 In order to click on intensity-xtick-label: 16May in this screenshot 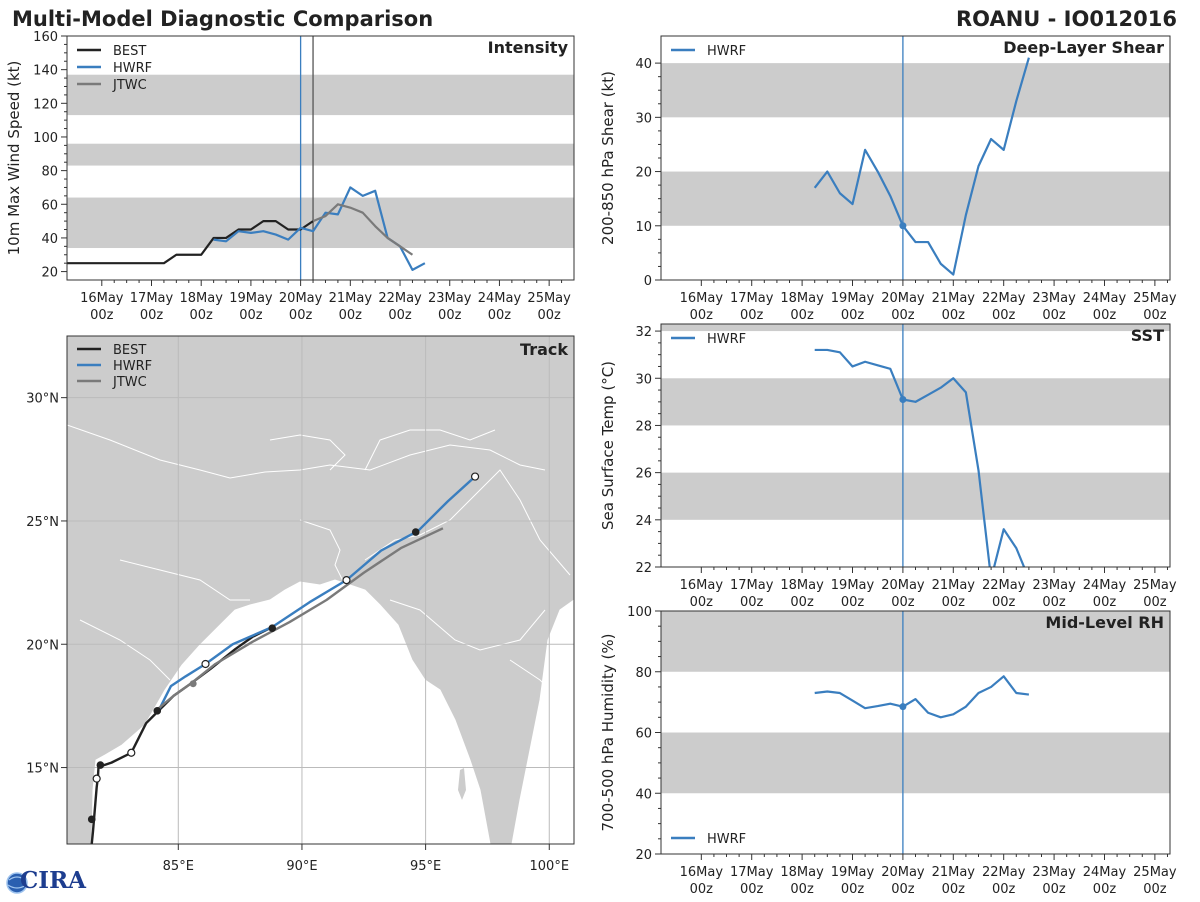, I will do `click(102, 298)`.